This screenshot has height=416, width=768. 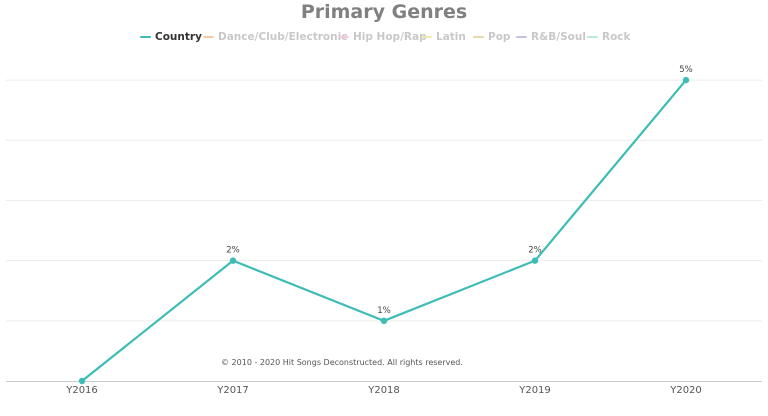 What do you see at coordinates (384, 311) in the screenshot?
I see `data-label-y2018: 1%` at bounding box center [384, 311].